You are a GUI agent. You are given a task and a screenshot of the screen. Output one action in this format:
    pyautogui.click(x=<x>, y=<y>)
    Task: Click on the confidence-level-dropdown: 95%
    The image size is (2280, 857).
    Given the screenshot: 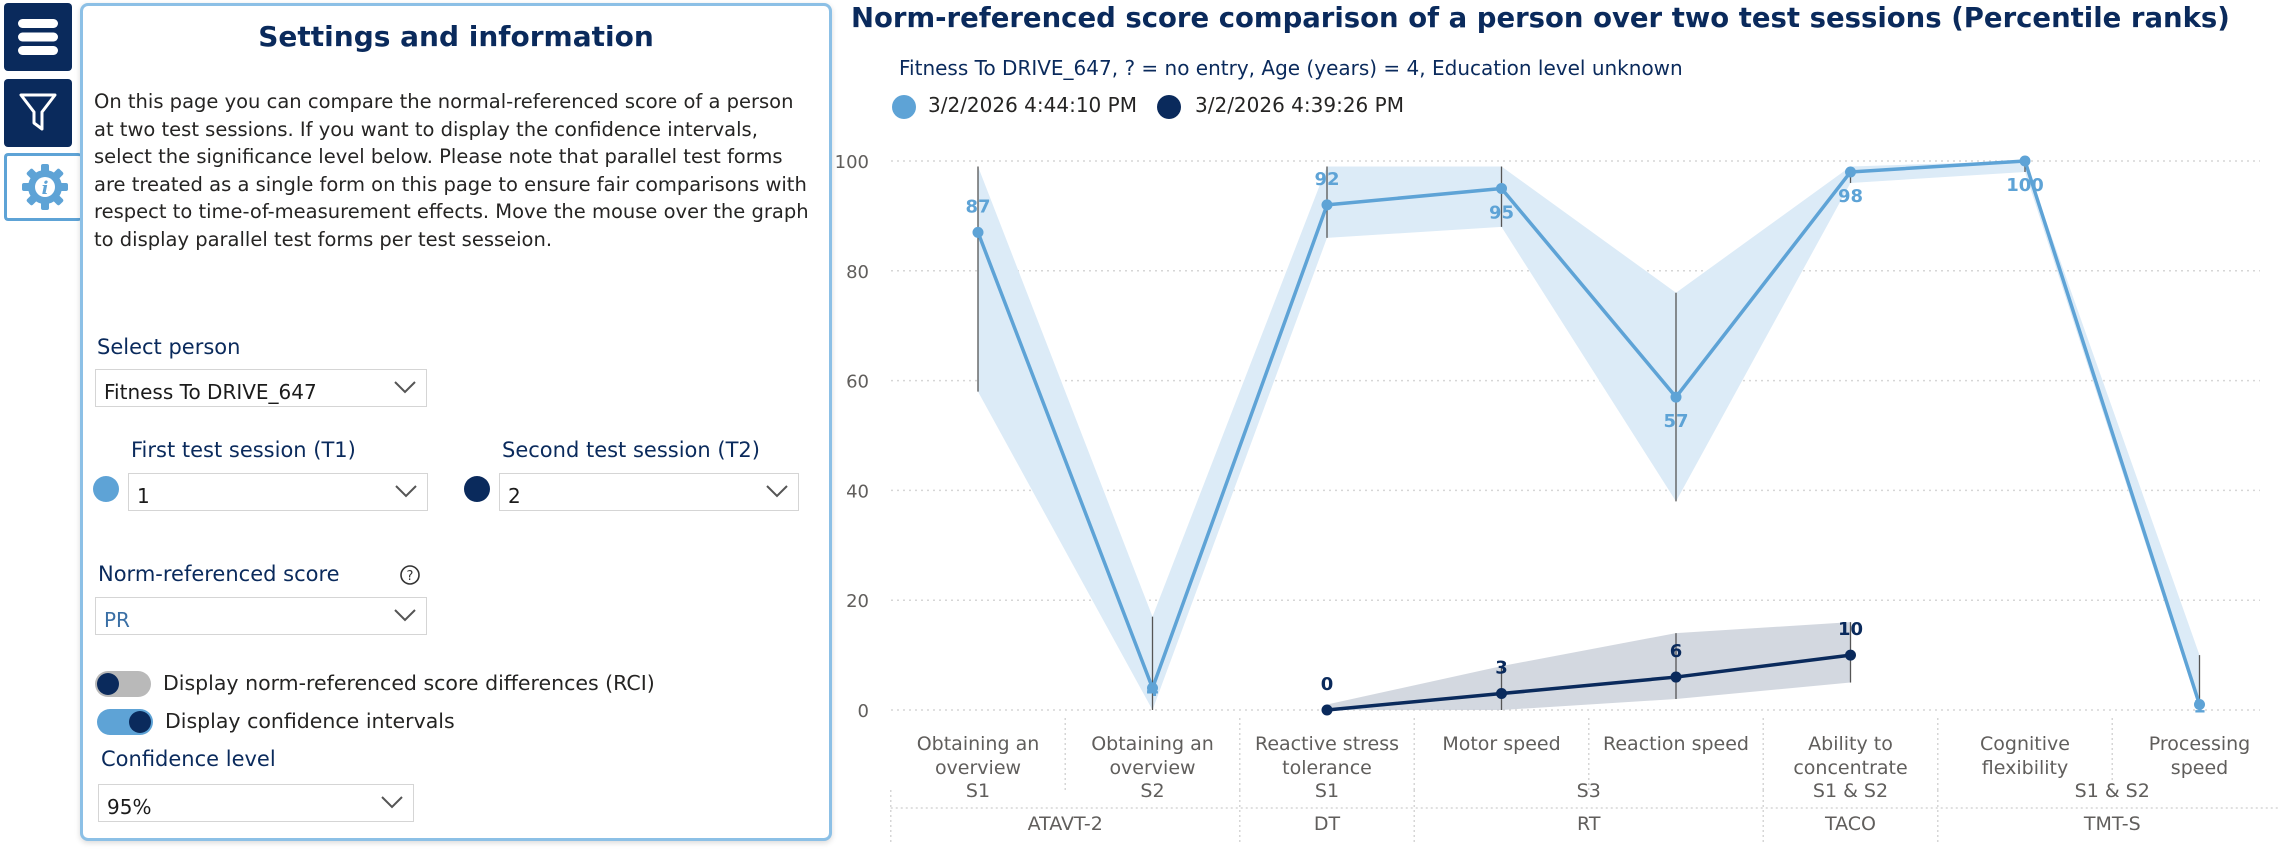 What is the action you would take?
    pyautogui.click(x=256, y=803)
    